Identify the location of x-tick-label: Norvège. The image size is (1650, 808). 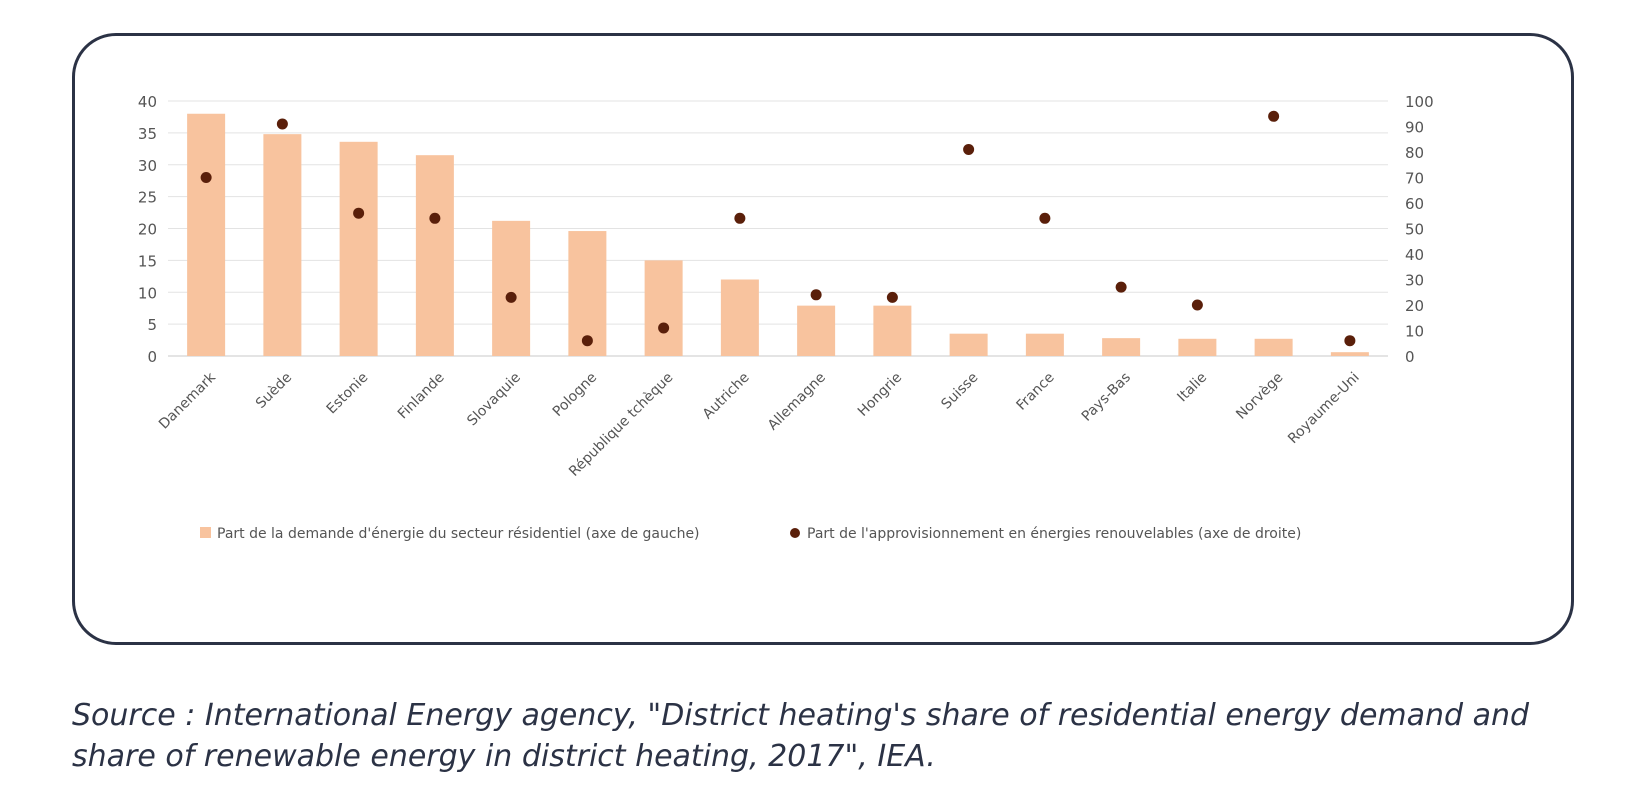
(1259, 396).